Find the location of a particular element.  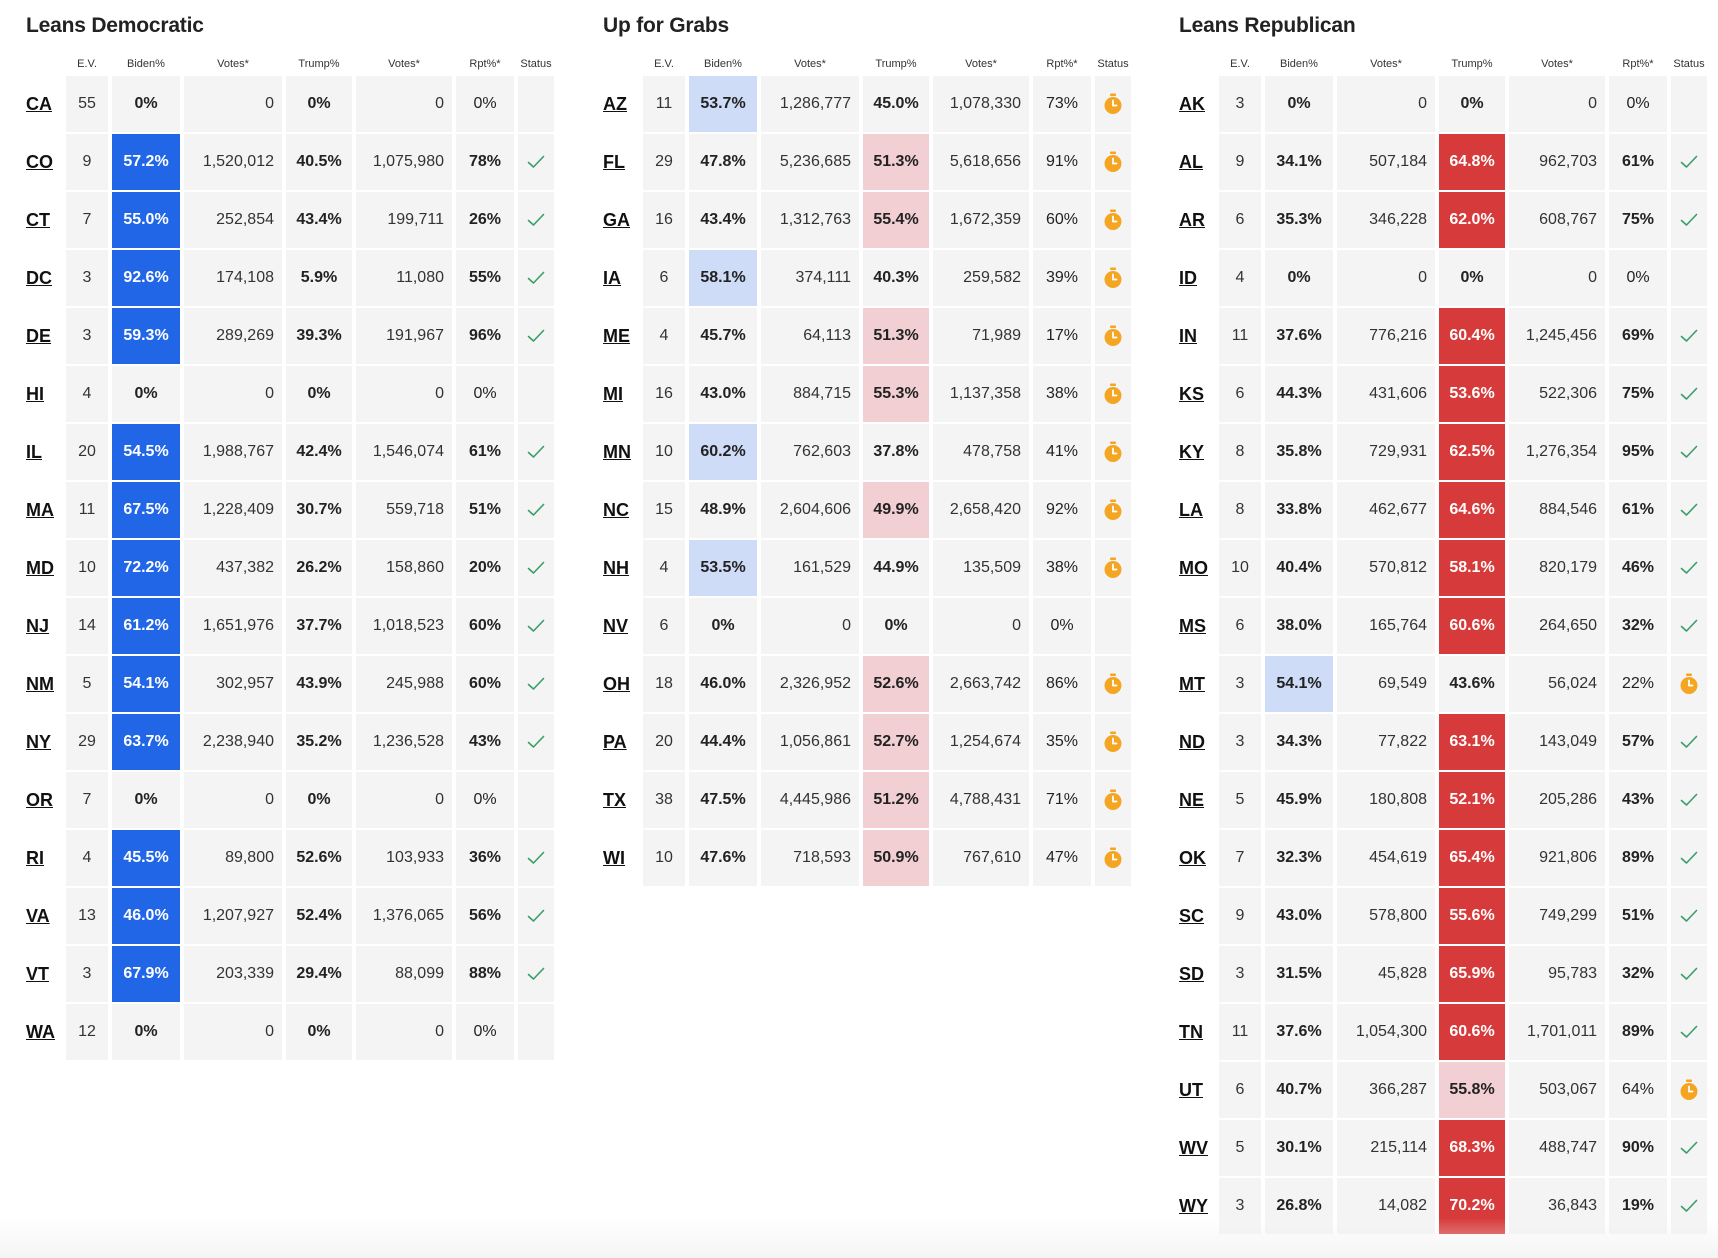

state-link: MT is located at coordinates (1192, 684).